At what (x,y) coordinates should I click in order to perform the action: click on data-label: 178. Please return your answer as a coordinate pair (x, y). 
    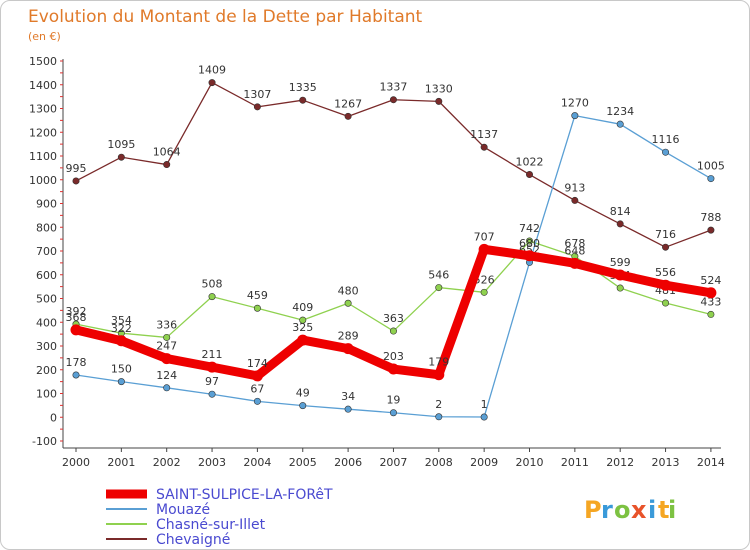
    Looking at the image, I should click on (76, 362).